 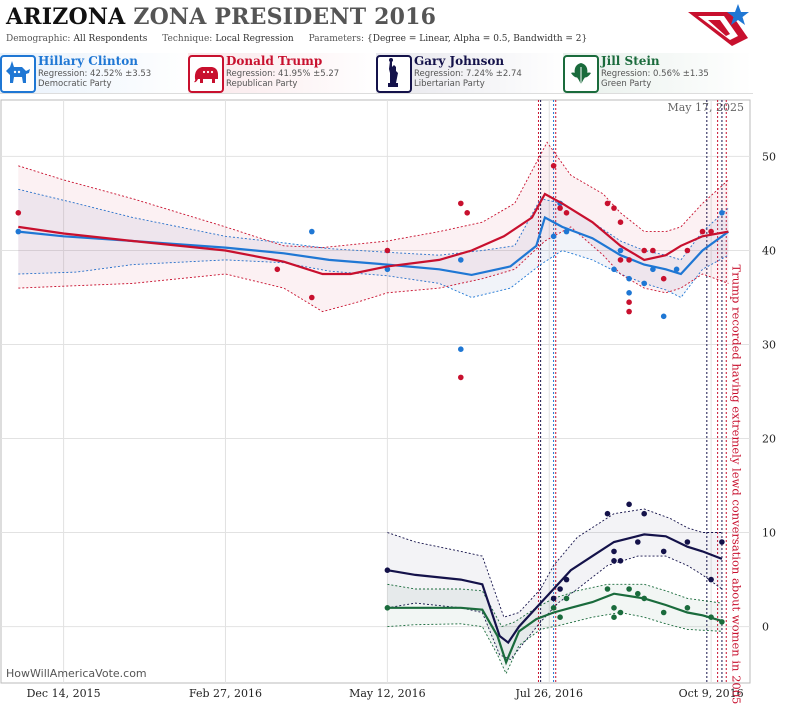 I want to click on page-title: ARIZONA ZONA PRESIDENT 2016, so click(x=221, y=17).